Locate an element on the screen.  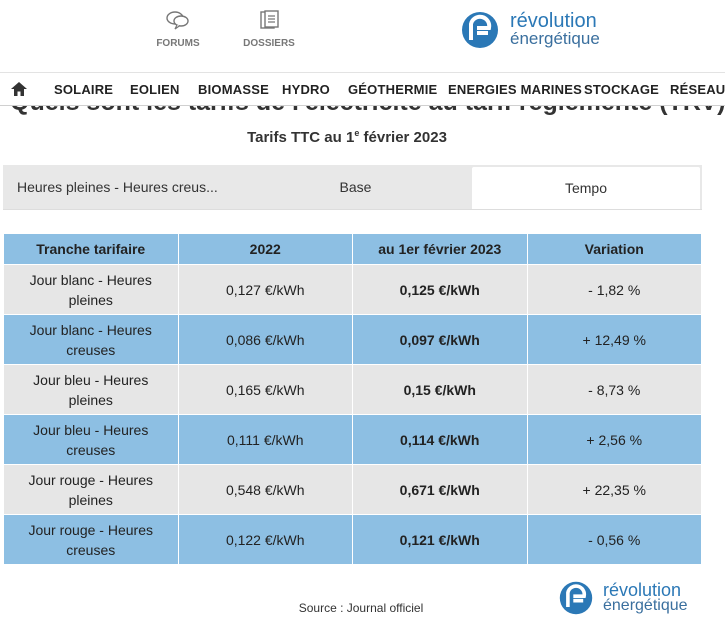
column-header: au 1er février 2023 is located at coordinates (440, 249).